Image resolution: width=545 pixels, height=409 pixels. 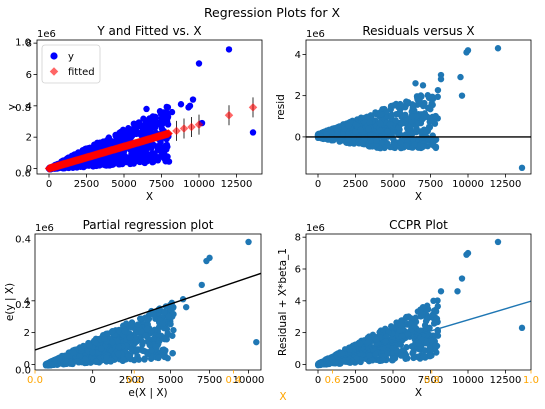 What do you see at coordinates (315, 34) in the screenshot?
I see `offset-label: 1e6` at bounding box center [315, 34].